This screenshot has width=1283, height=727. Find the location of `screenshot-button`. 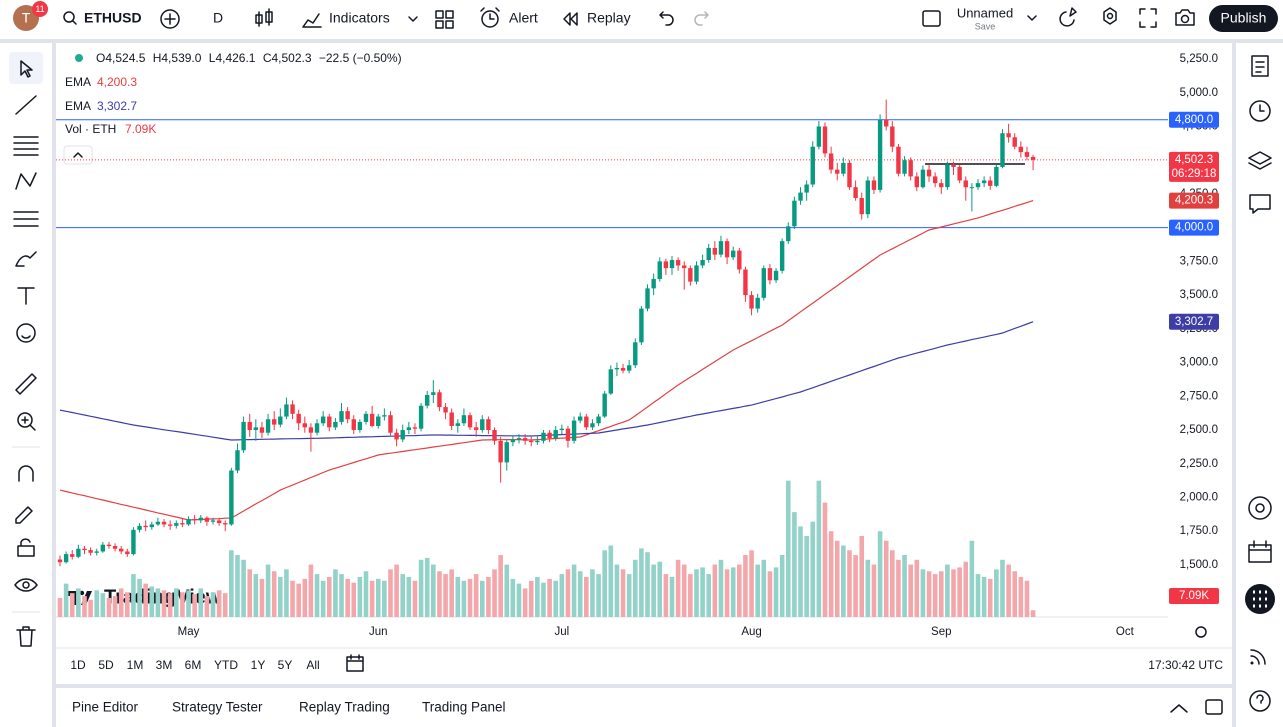

screenshot-button is located at coordinates (1185, 17).